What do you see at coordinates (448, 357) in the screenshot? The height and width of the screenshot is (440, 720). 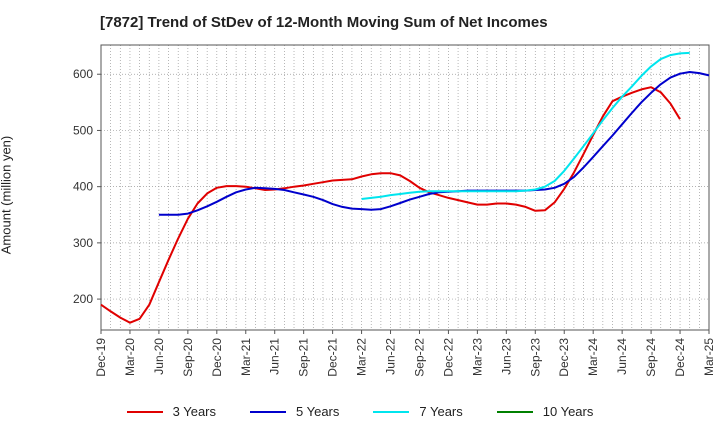 I see `x-tick-label: Dec-22` at bounding box center [448, 357].